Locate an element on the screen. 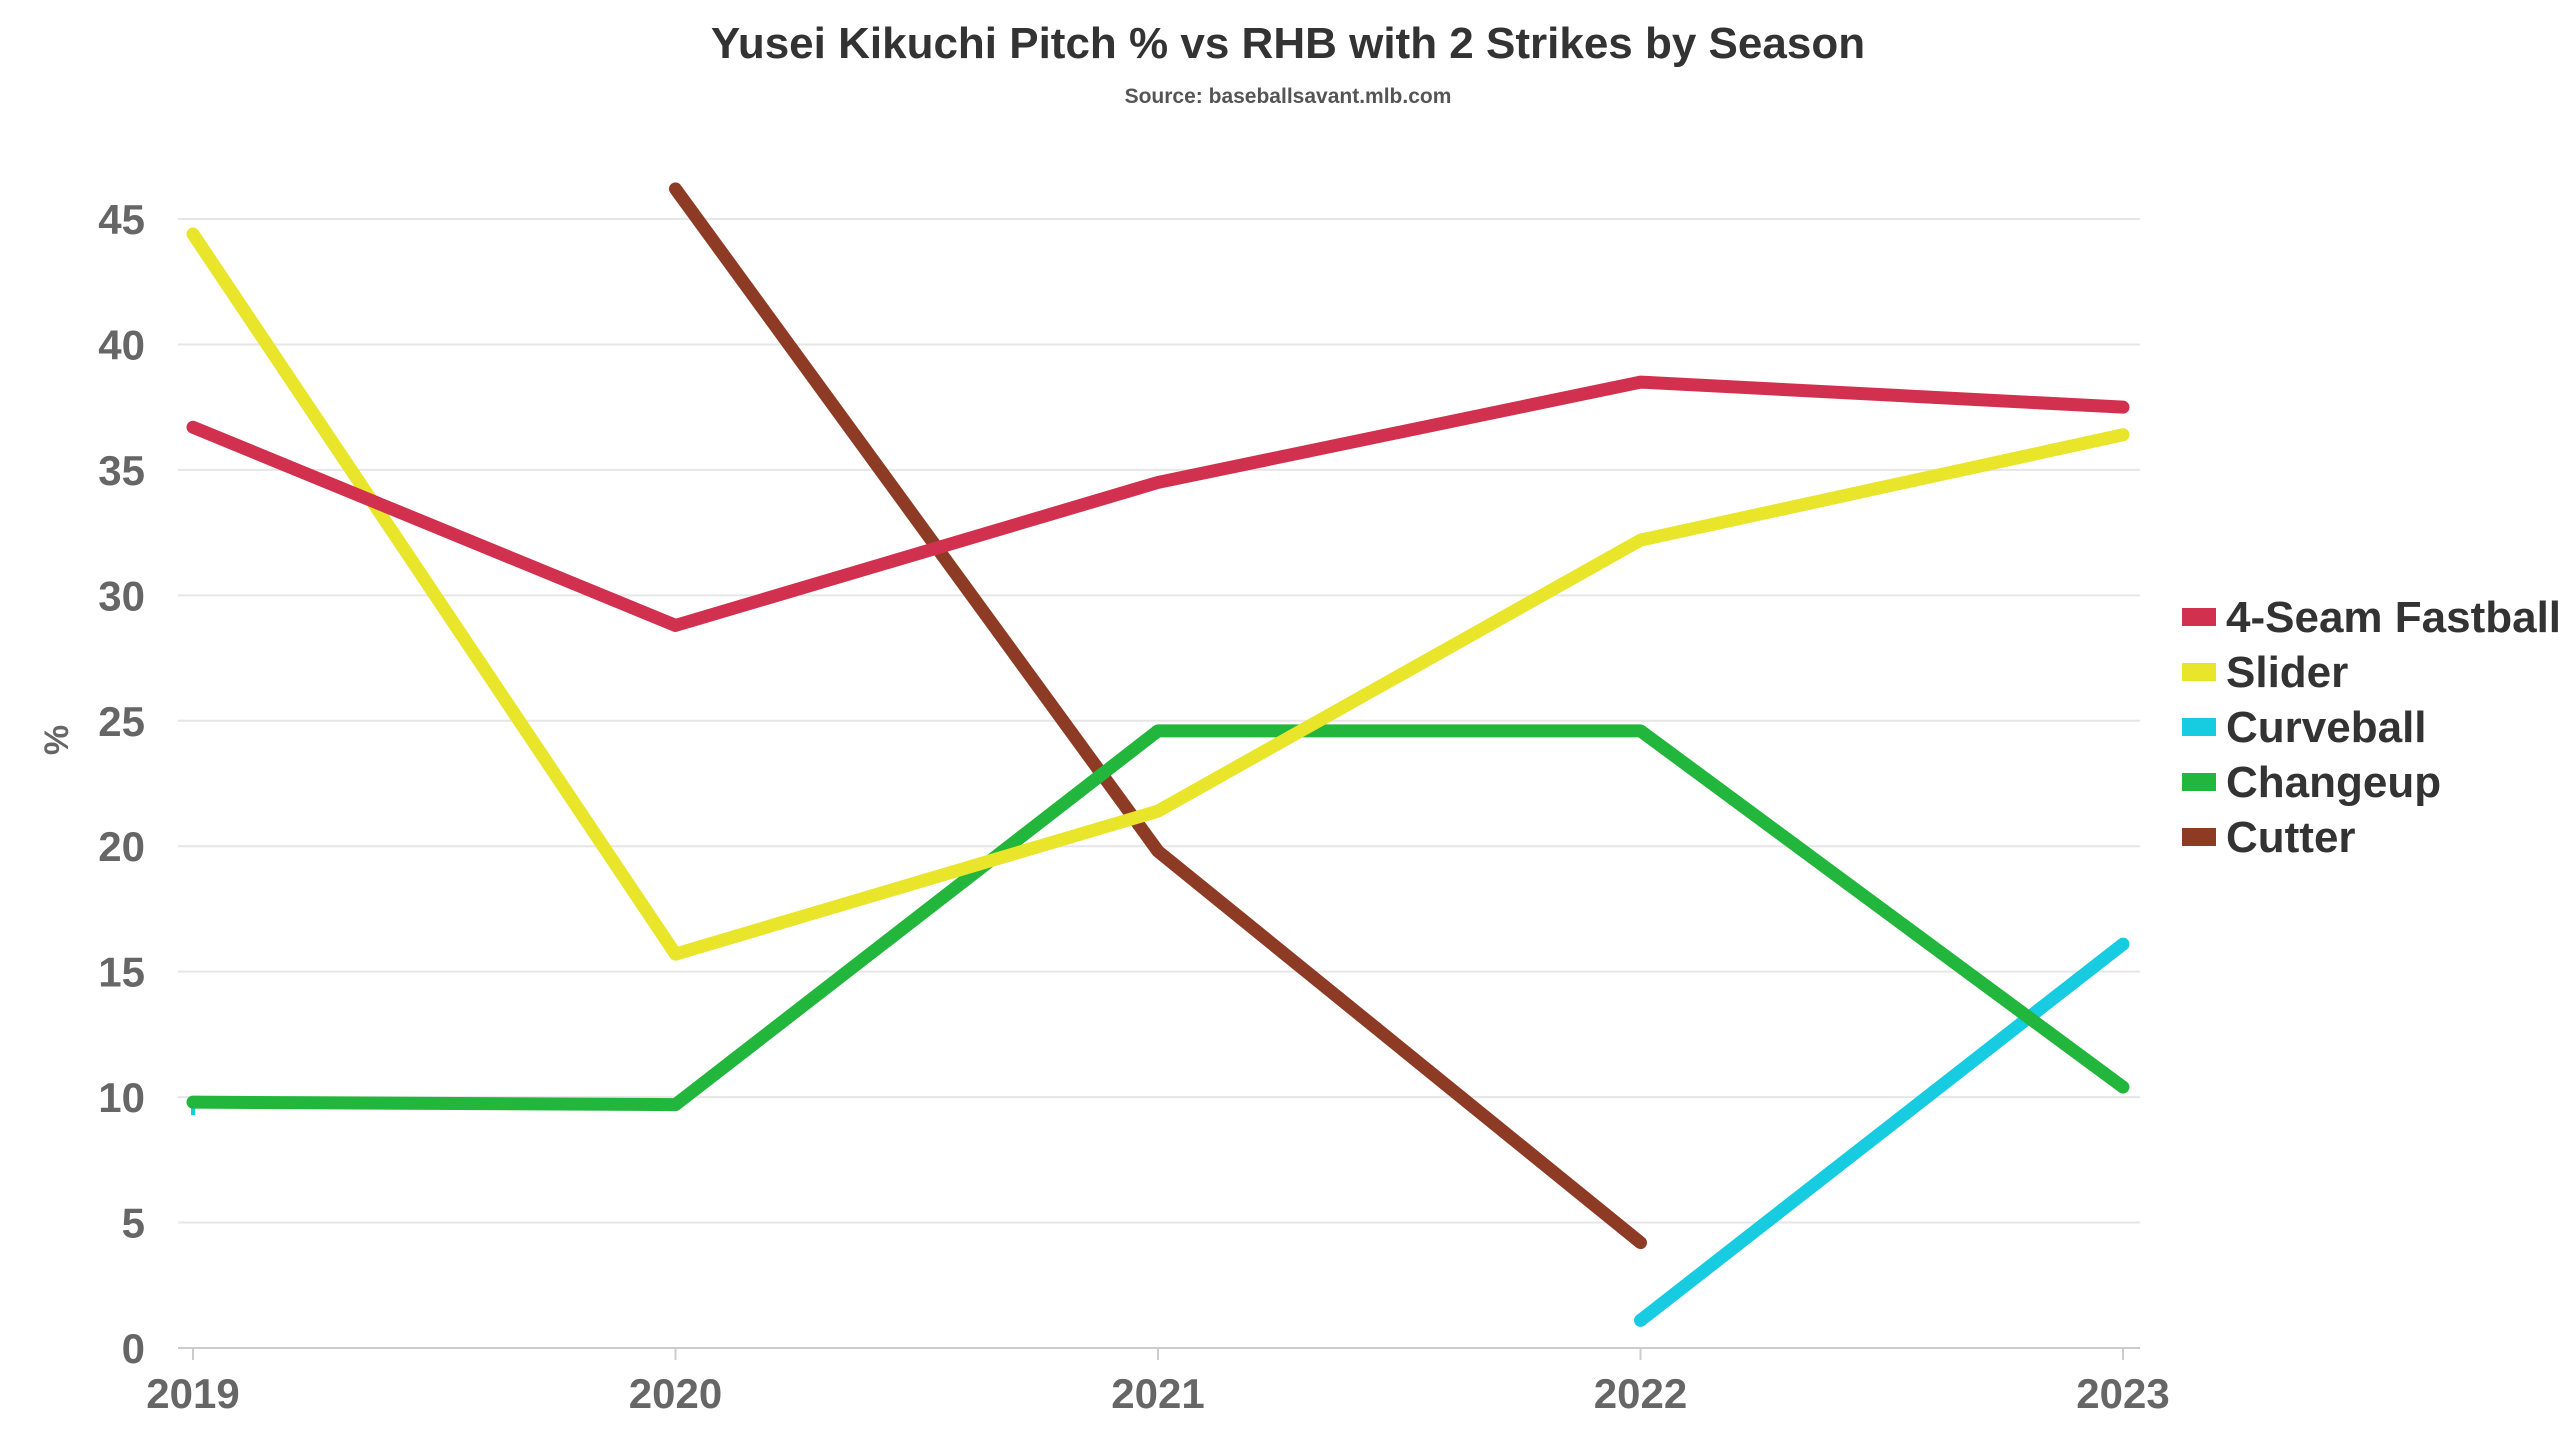 The height and width of the screenshot is (1440, 2560). legend-label: Curveball is located at coordinates (2326, 727).